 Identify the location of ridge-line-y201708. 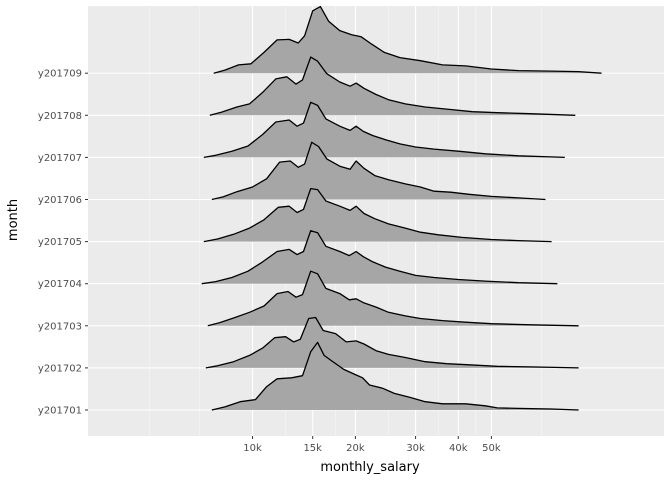
(392, 86).